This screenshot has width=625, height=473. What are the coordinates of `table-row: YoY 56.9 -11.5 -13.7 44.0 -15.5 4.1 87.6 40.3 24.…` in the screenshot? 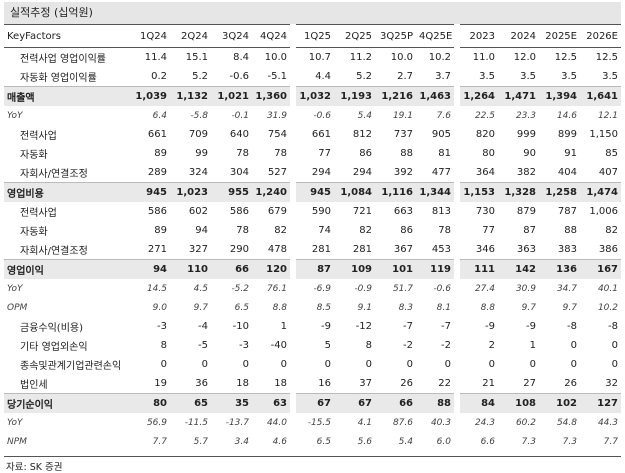 It's located at (312, 422).